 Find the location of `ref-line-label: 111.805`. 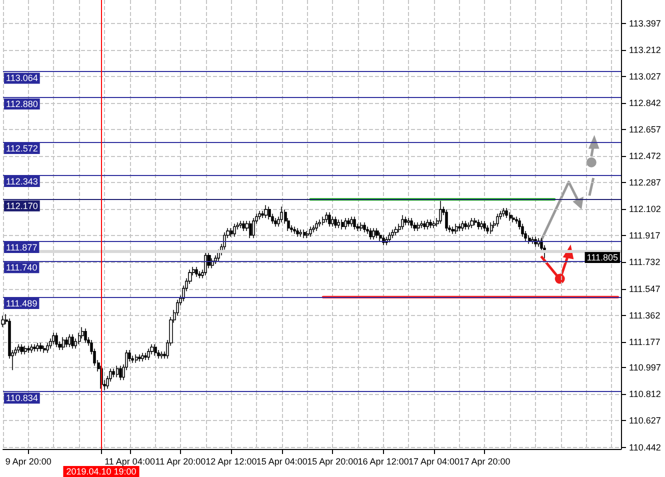

ref-line-label: 111.805 is located at coordinates (602, 257).